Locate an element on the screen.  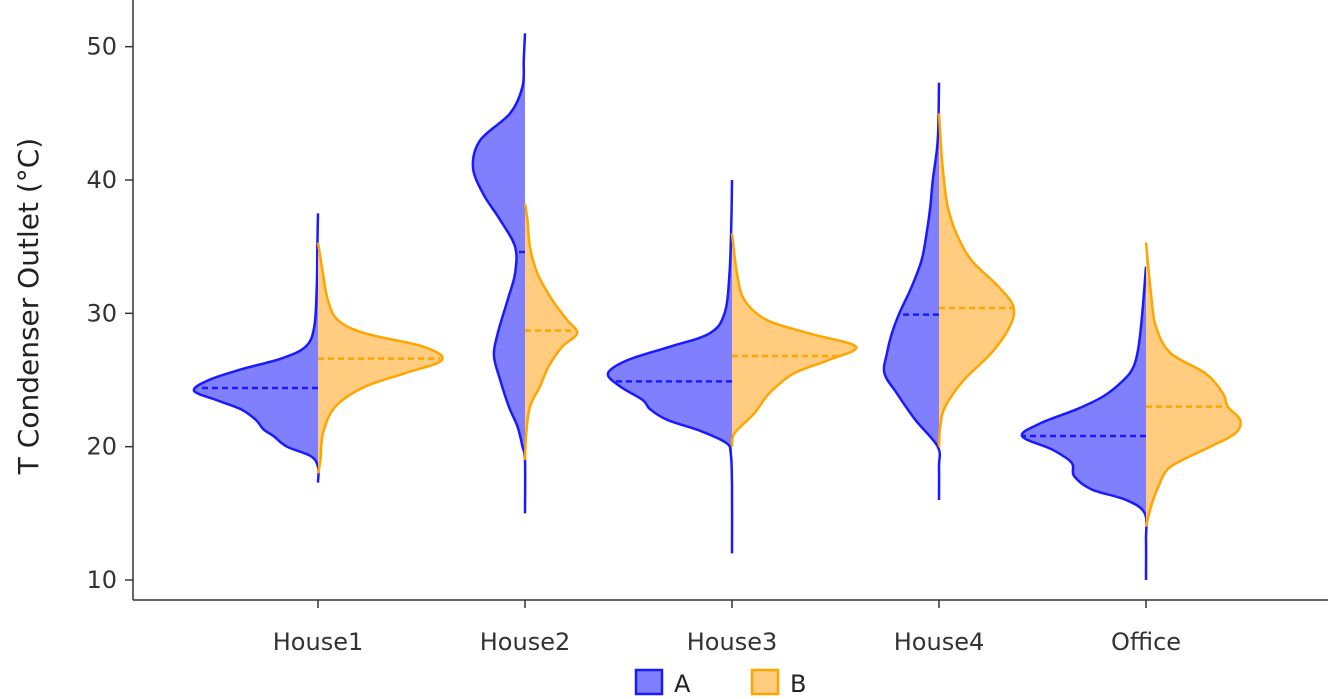
y-tick-label-50: 50 is located at coordinates (101, 47).